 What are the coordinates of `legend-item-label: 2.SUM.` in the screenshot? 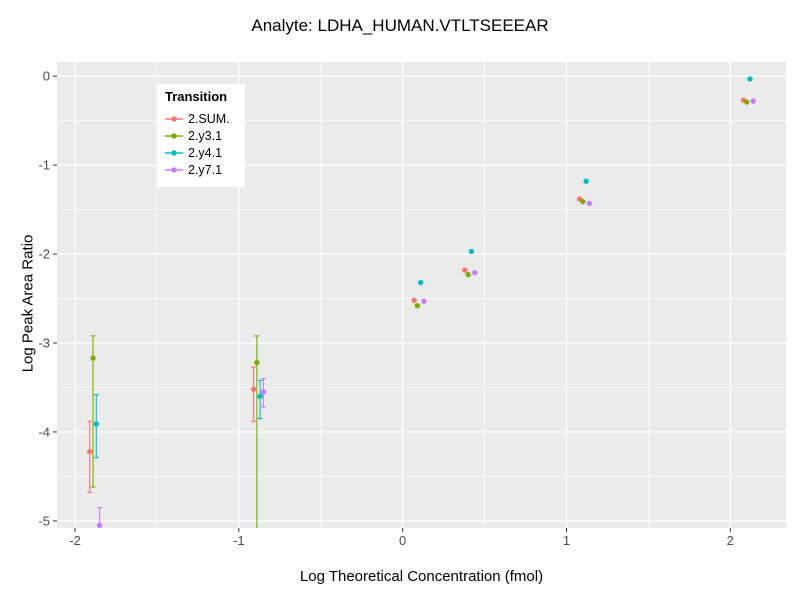 It's located at (209, 119).